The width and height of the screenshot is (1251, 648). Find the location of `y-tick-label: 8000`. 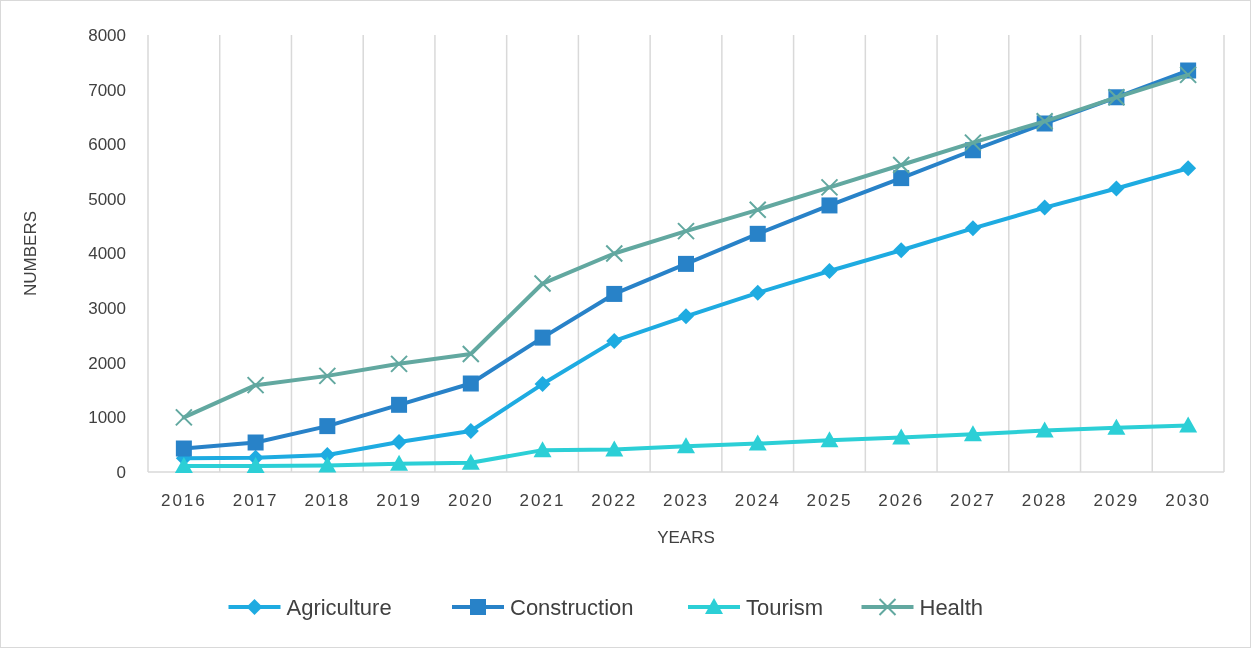

y-tick-label: 8000 is located at coordinates (107, 35).